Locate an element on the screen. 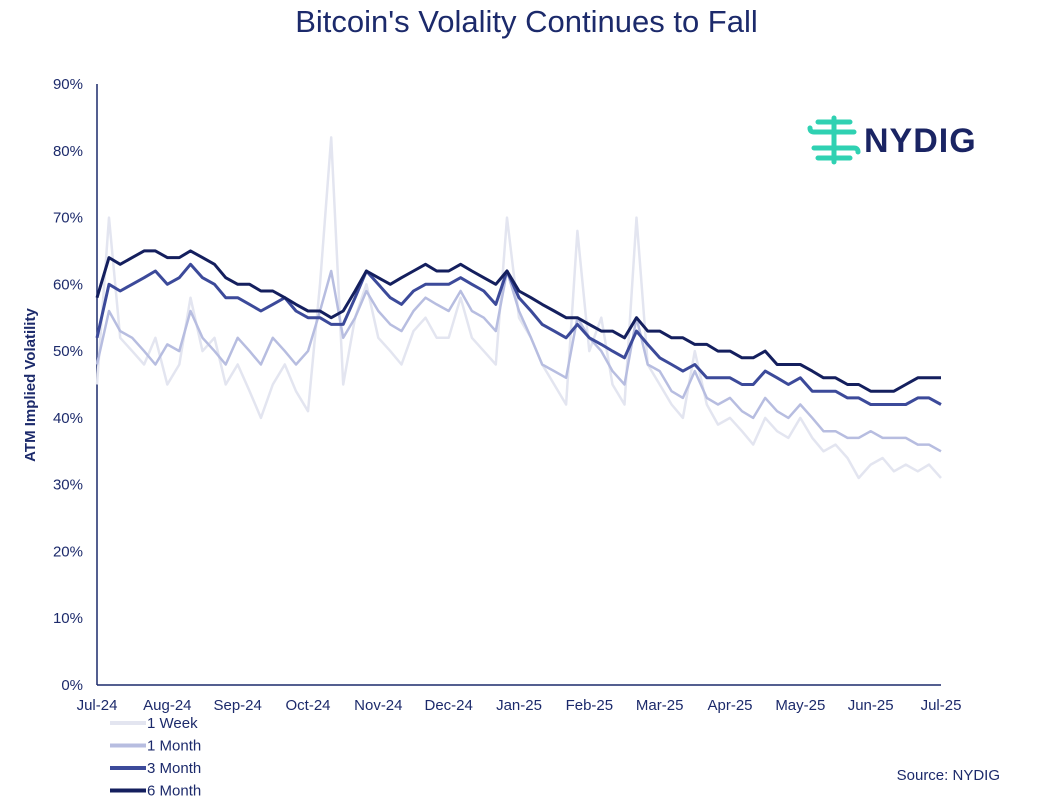 The image size is (1053, 805). x-tick-label: Jun-25 is located at coordinates (871, 705).